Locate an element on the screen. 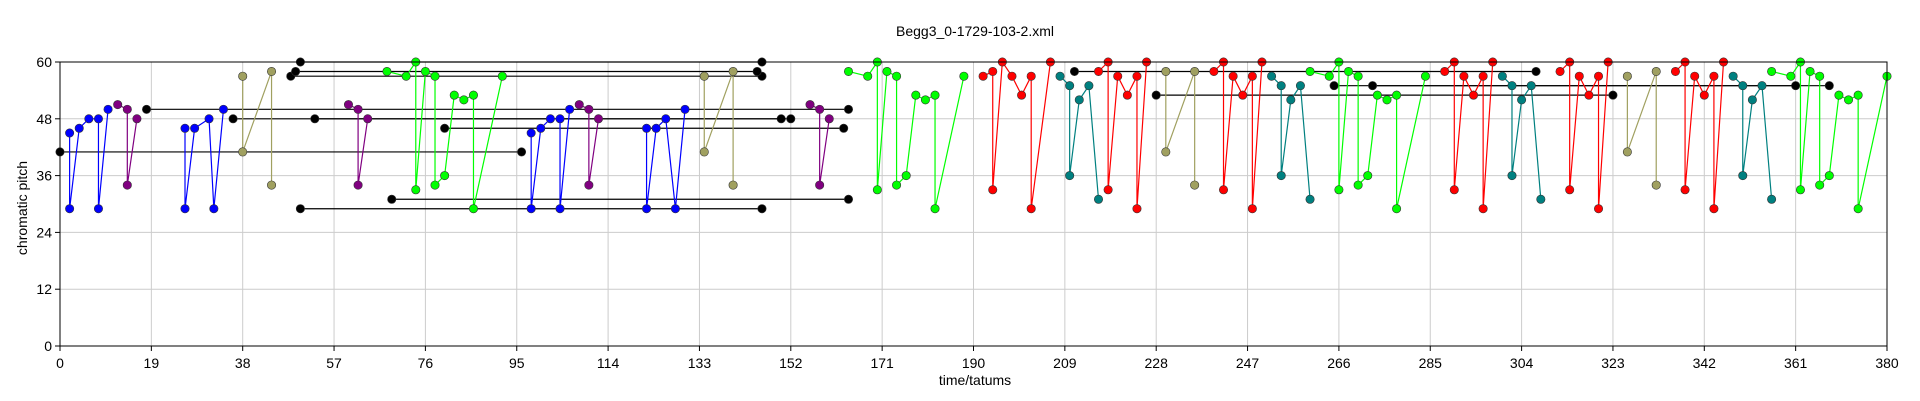 This screenshot has height=401, width=1920. y-axis-label: chromatic pitch is located at coordinates (22, 208).